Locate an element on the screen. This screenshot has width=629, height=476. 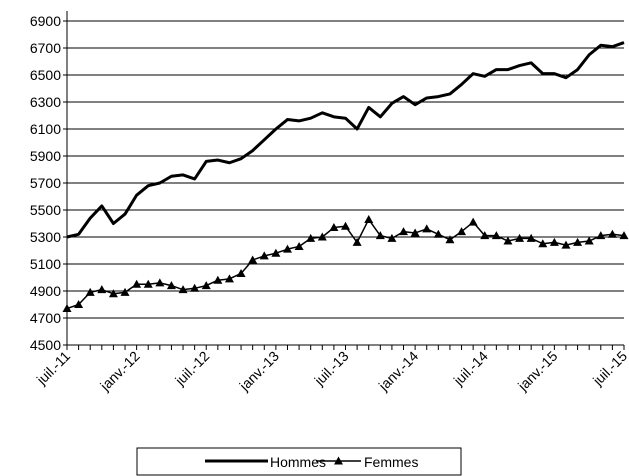
y-tick-label: 4500 is located at coordinates (45, 345).